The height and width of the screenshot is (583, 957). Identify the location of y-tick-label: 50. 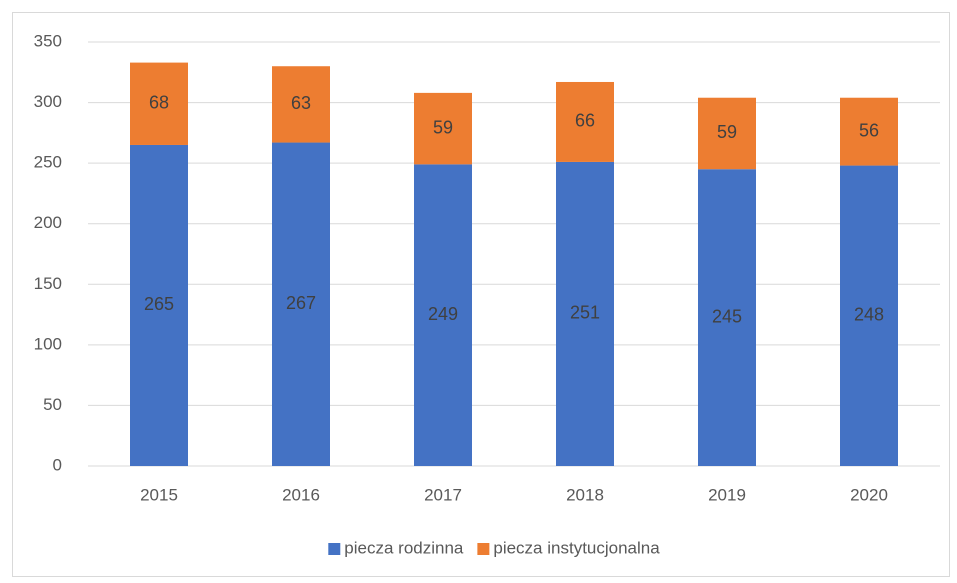
(52, 404).